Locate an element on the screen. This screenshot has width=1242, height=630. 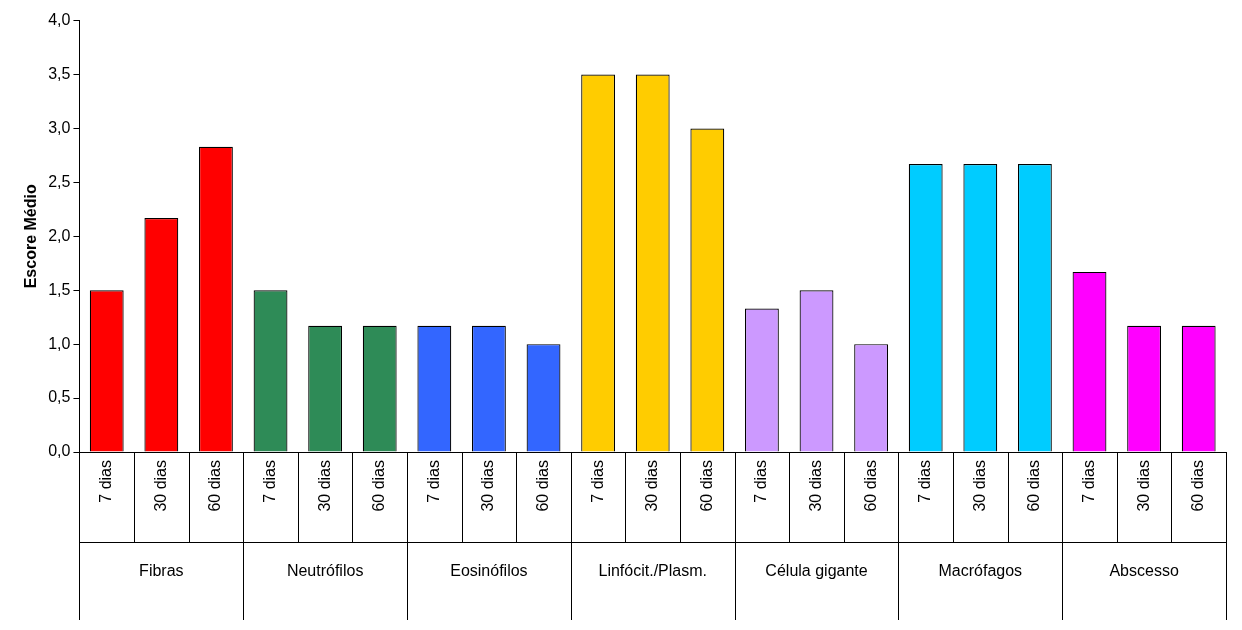
text: Célula gigante is located at coordinates (816, 571).